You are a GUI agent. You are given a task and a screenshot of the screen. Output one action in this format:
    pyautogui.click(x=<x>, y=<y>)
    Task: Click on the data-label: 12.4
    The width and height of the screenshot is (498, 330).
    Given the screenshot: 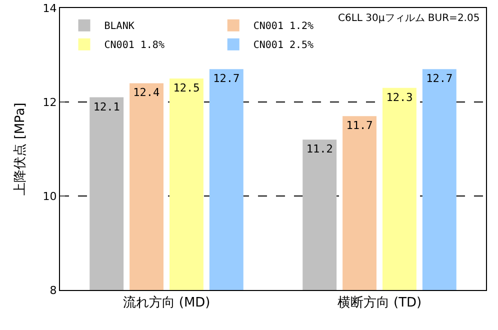 What is the action you would take?
    pyautogui.click(x=146, y=93)
    